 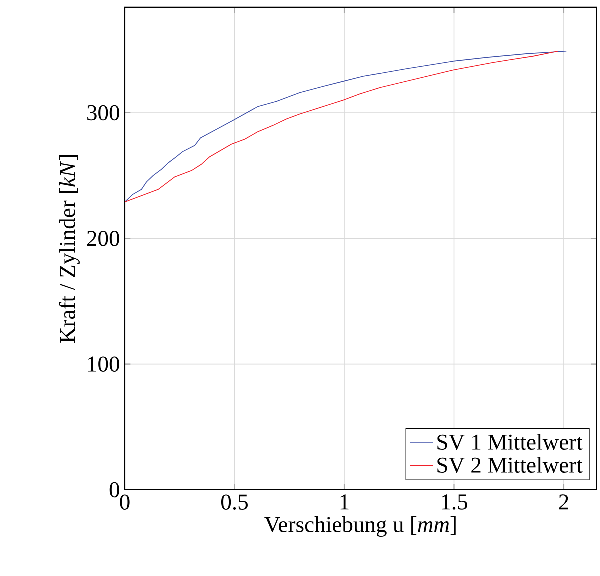 What do you see at coordinates (104, 364) in the screenshot?
I see `y-tick-label: 100` at bounding box center [104, 364].